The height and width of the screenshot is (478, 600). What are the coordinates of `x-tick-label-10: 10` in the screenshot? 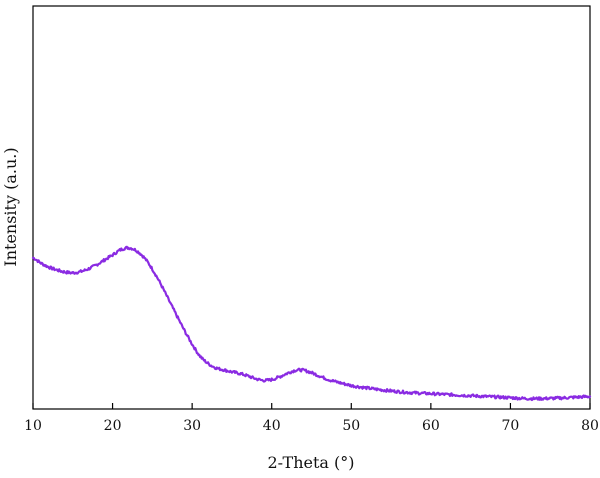 It's located at (33, 426).